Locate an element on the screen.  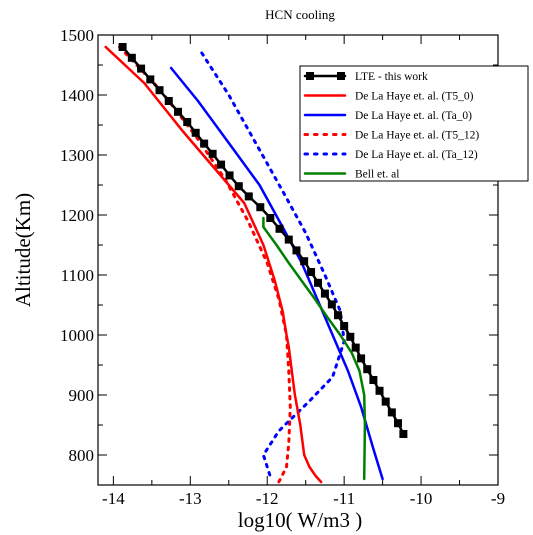
x-tick-label: -14 is located at coordinates (113, 498).